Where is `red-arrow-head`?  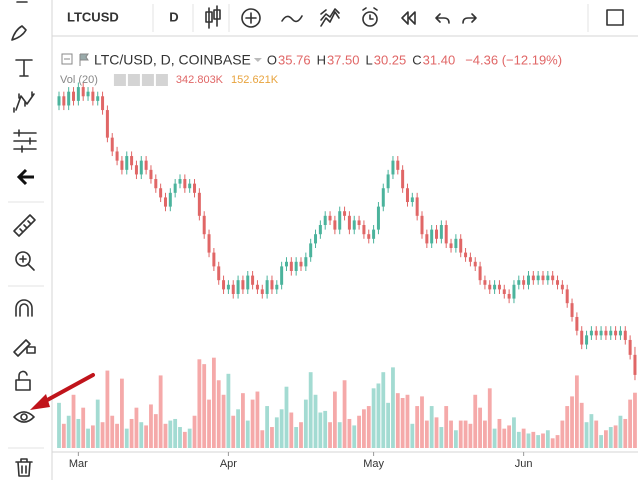 red-arrow-head is located at coordinates (40, 402).